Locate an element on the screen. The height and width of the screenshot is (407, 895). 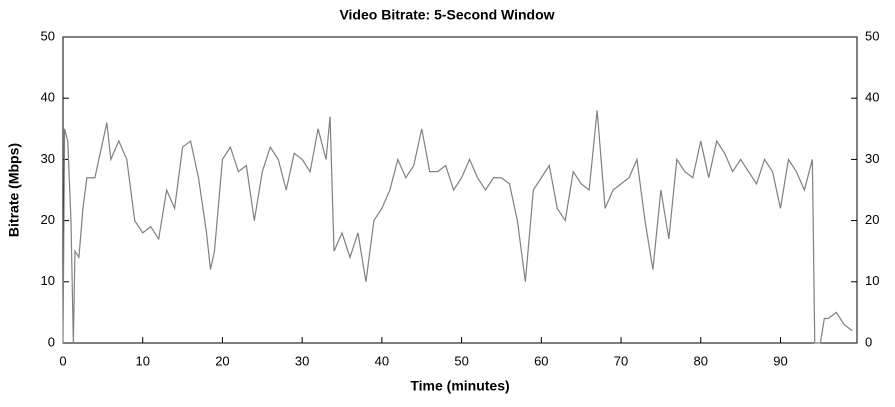
y-tick-label: 40 is located at coordinates (48, 97).